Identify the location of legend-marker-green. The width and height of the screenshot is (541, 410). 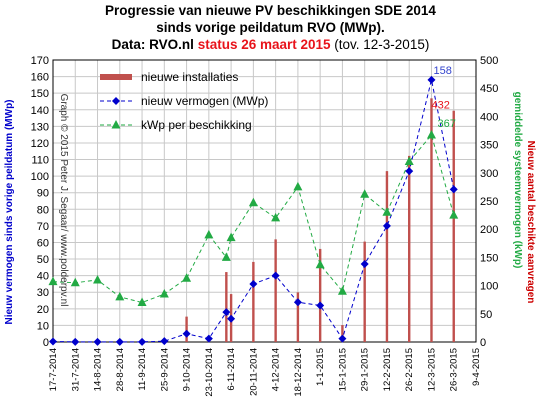
(116, 124).